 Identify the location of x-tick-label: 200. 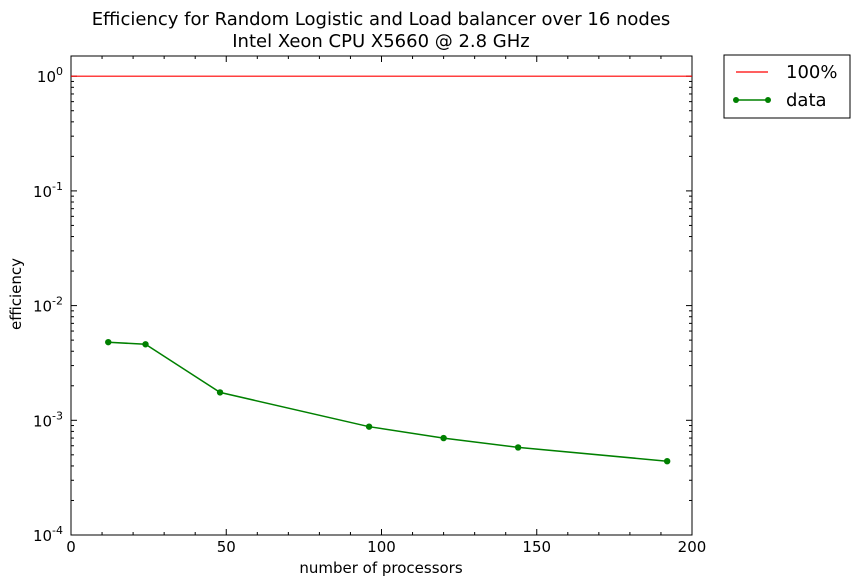
(692, 547).